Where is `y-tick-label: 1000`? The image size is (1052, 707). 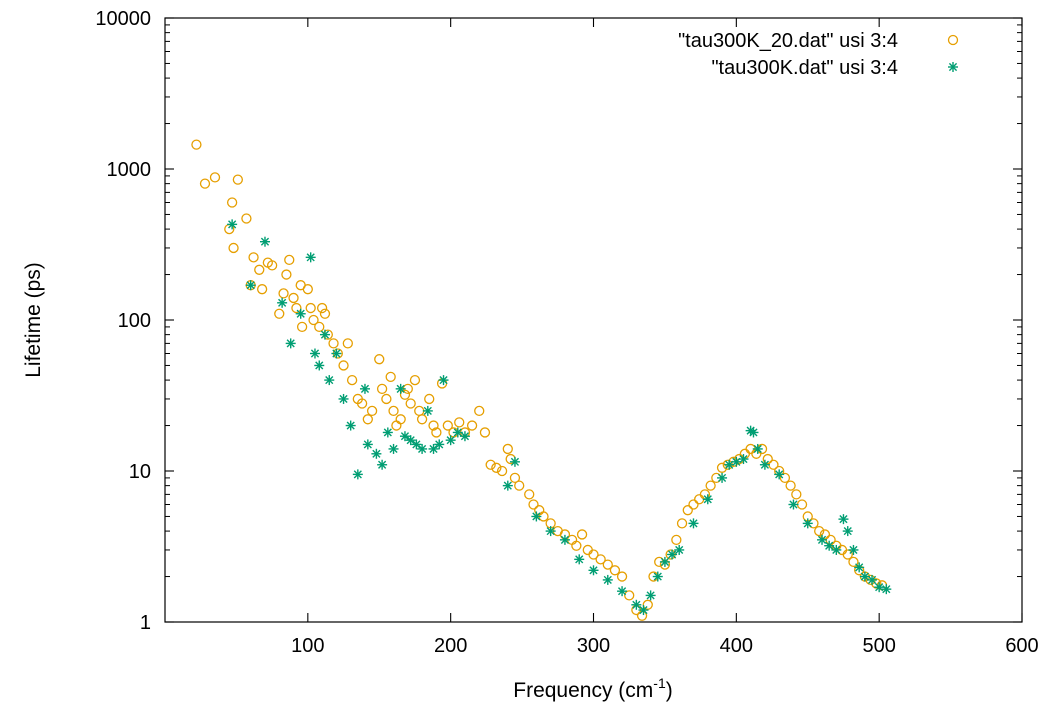 y-tick-label: 1000 is located at coordinates (129, 170).